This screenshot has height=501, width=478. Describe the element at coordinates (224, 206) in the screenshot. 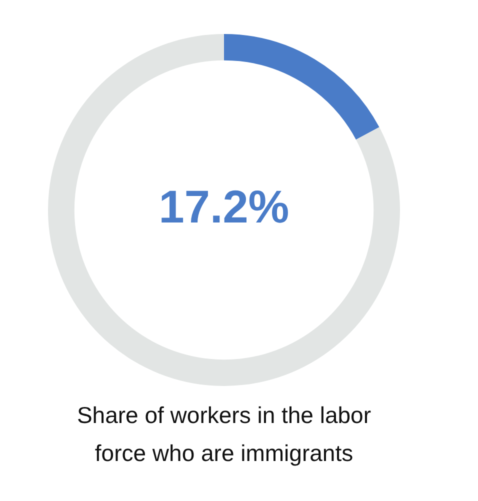

I see `data-label: 17.2%` at that location.